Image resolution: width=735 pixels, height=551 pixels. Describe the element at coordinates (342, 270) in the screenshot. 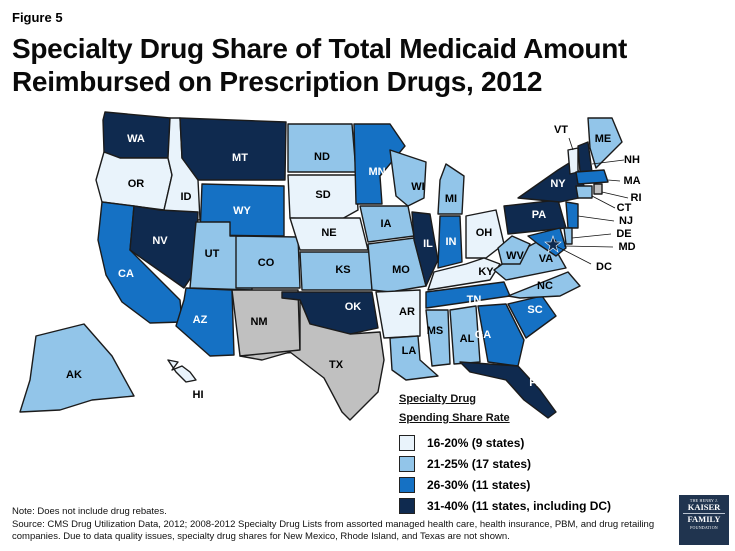

I see `state-label-ks: KS` at that location.